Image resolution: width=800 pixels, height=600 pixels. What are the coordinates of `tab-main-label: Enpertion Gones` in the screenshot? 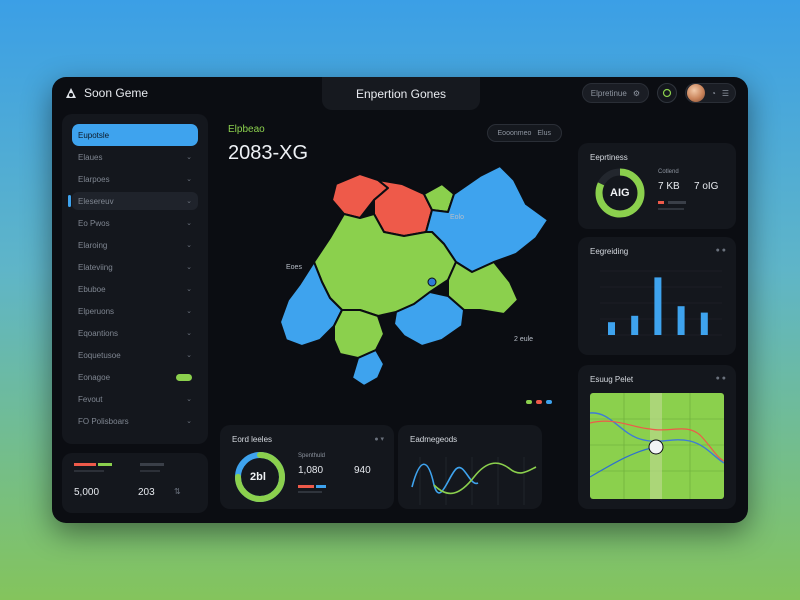 It's located at (401, 93).